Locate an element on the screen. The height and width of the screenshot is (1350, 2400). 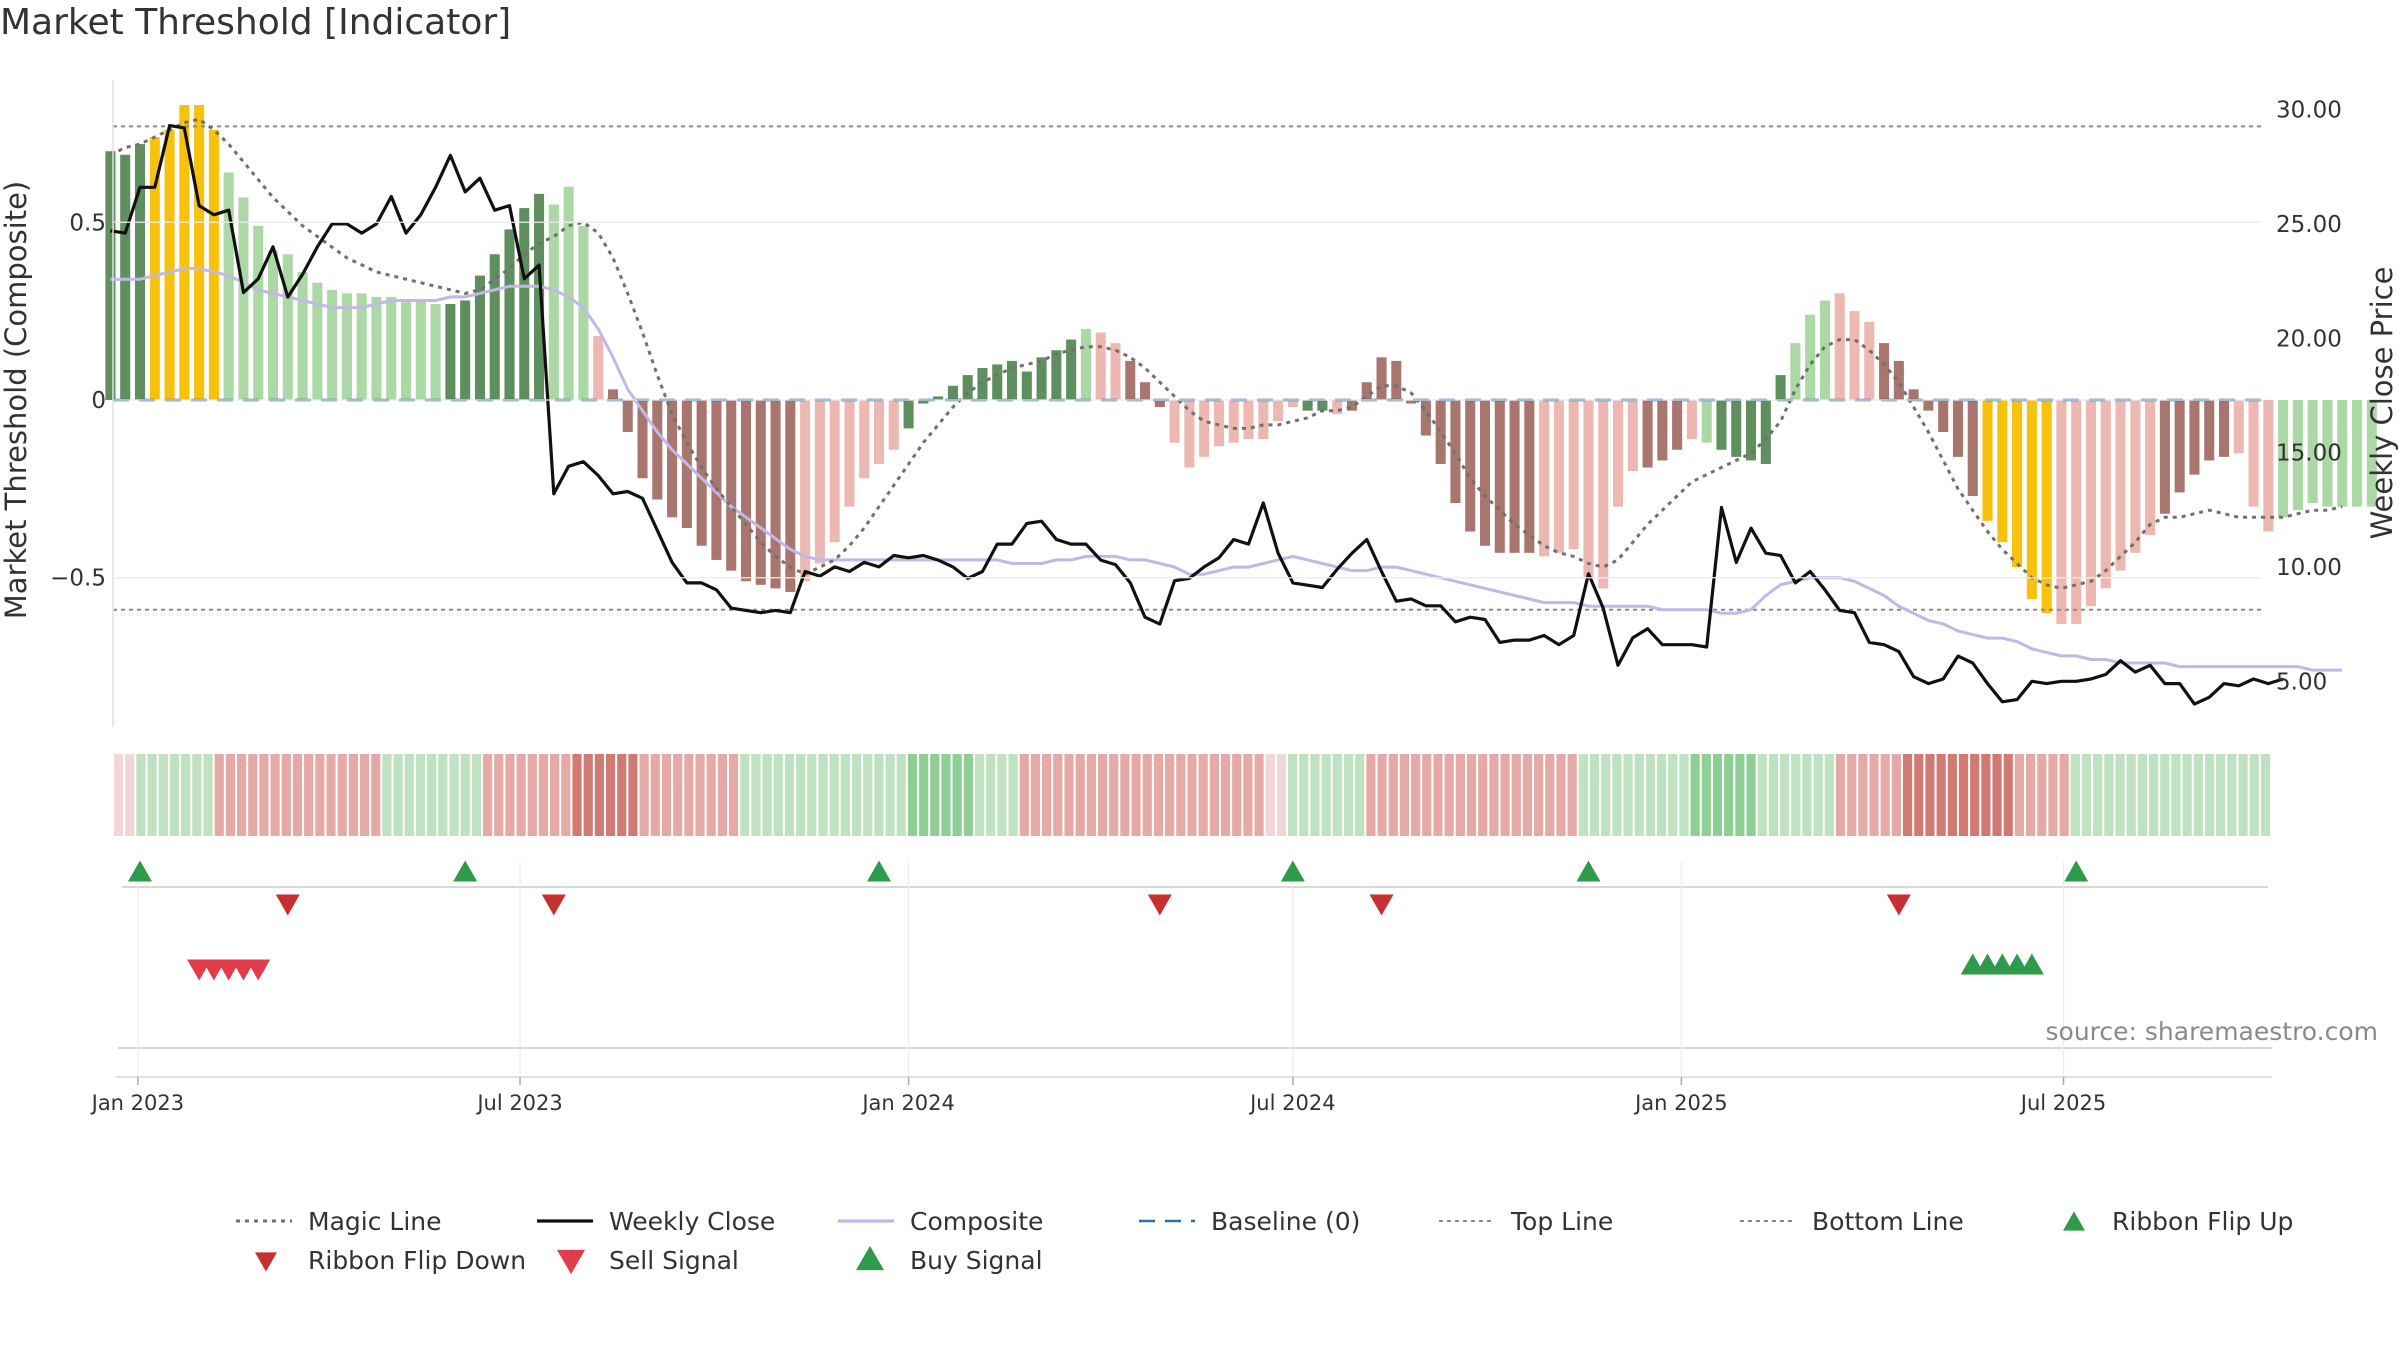
x-tick-label: Jul 2023 is located at coordinates (518, 1103).